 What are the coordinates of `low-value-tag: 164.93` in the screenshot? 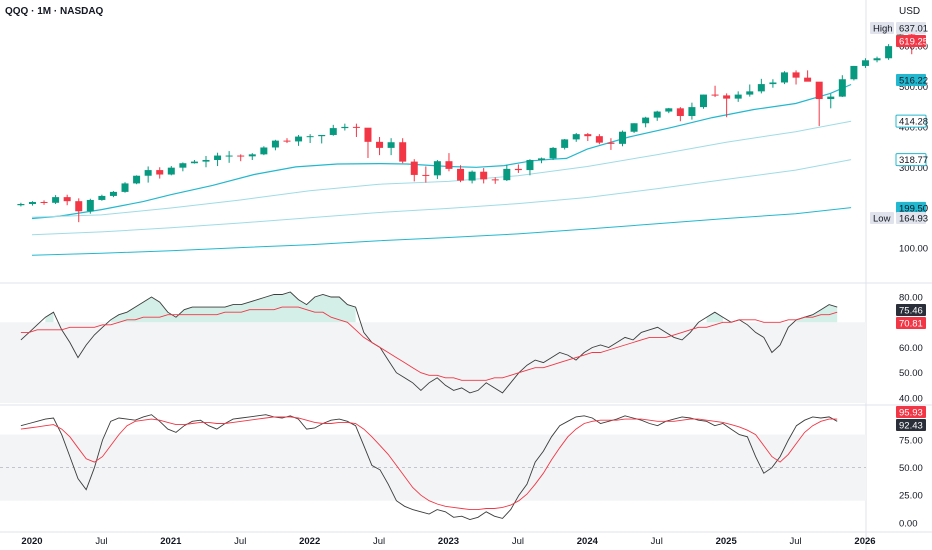 It's located at (912, 218).